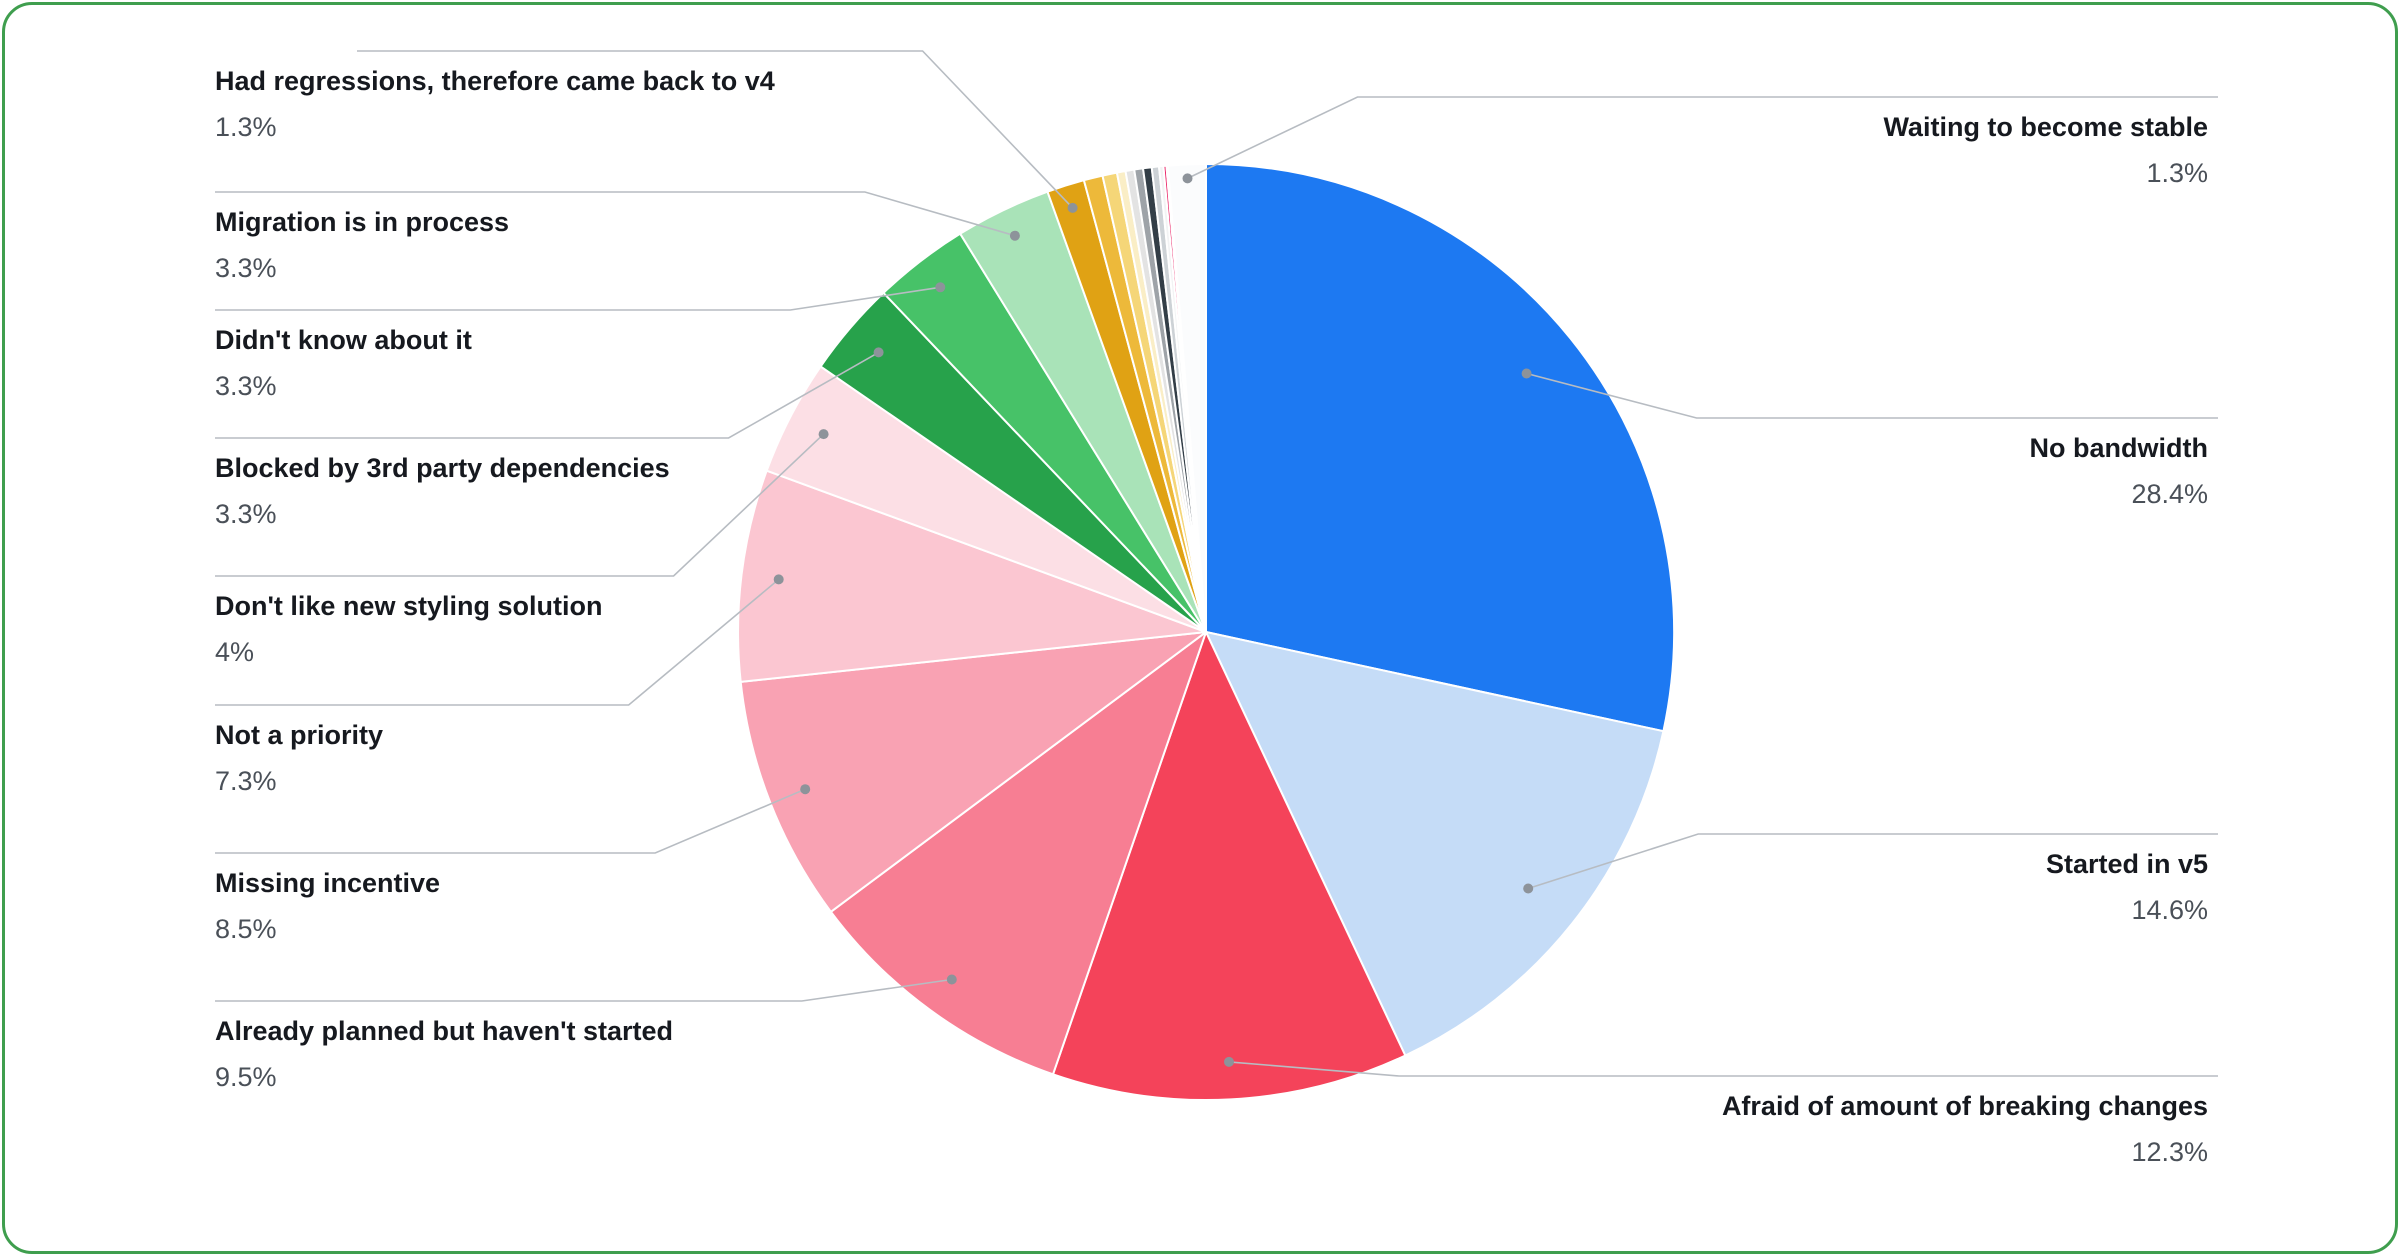 The image size is (2400, 1256). What do you see at coordinates (343, 363) in the screenshot?
I see `slice-callout-label-didn-t-know-about-it: Didn't know about it 3.3%` at bounding box center [343, 363].